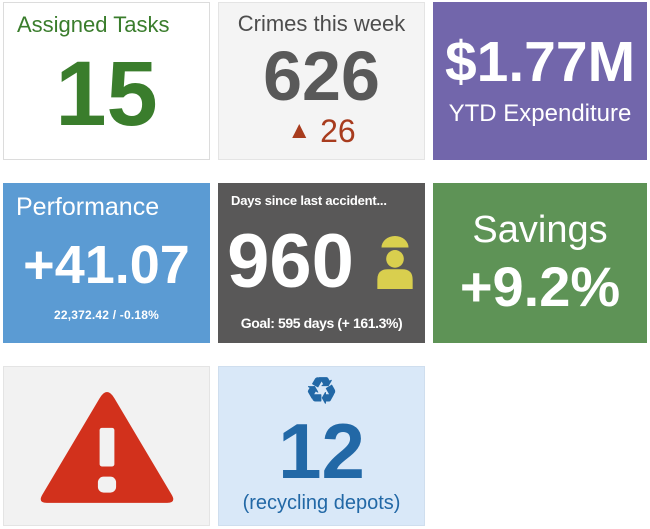 The image size is (650, 529). I want to click on performance-title: Performance, so click(88, 207).